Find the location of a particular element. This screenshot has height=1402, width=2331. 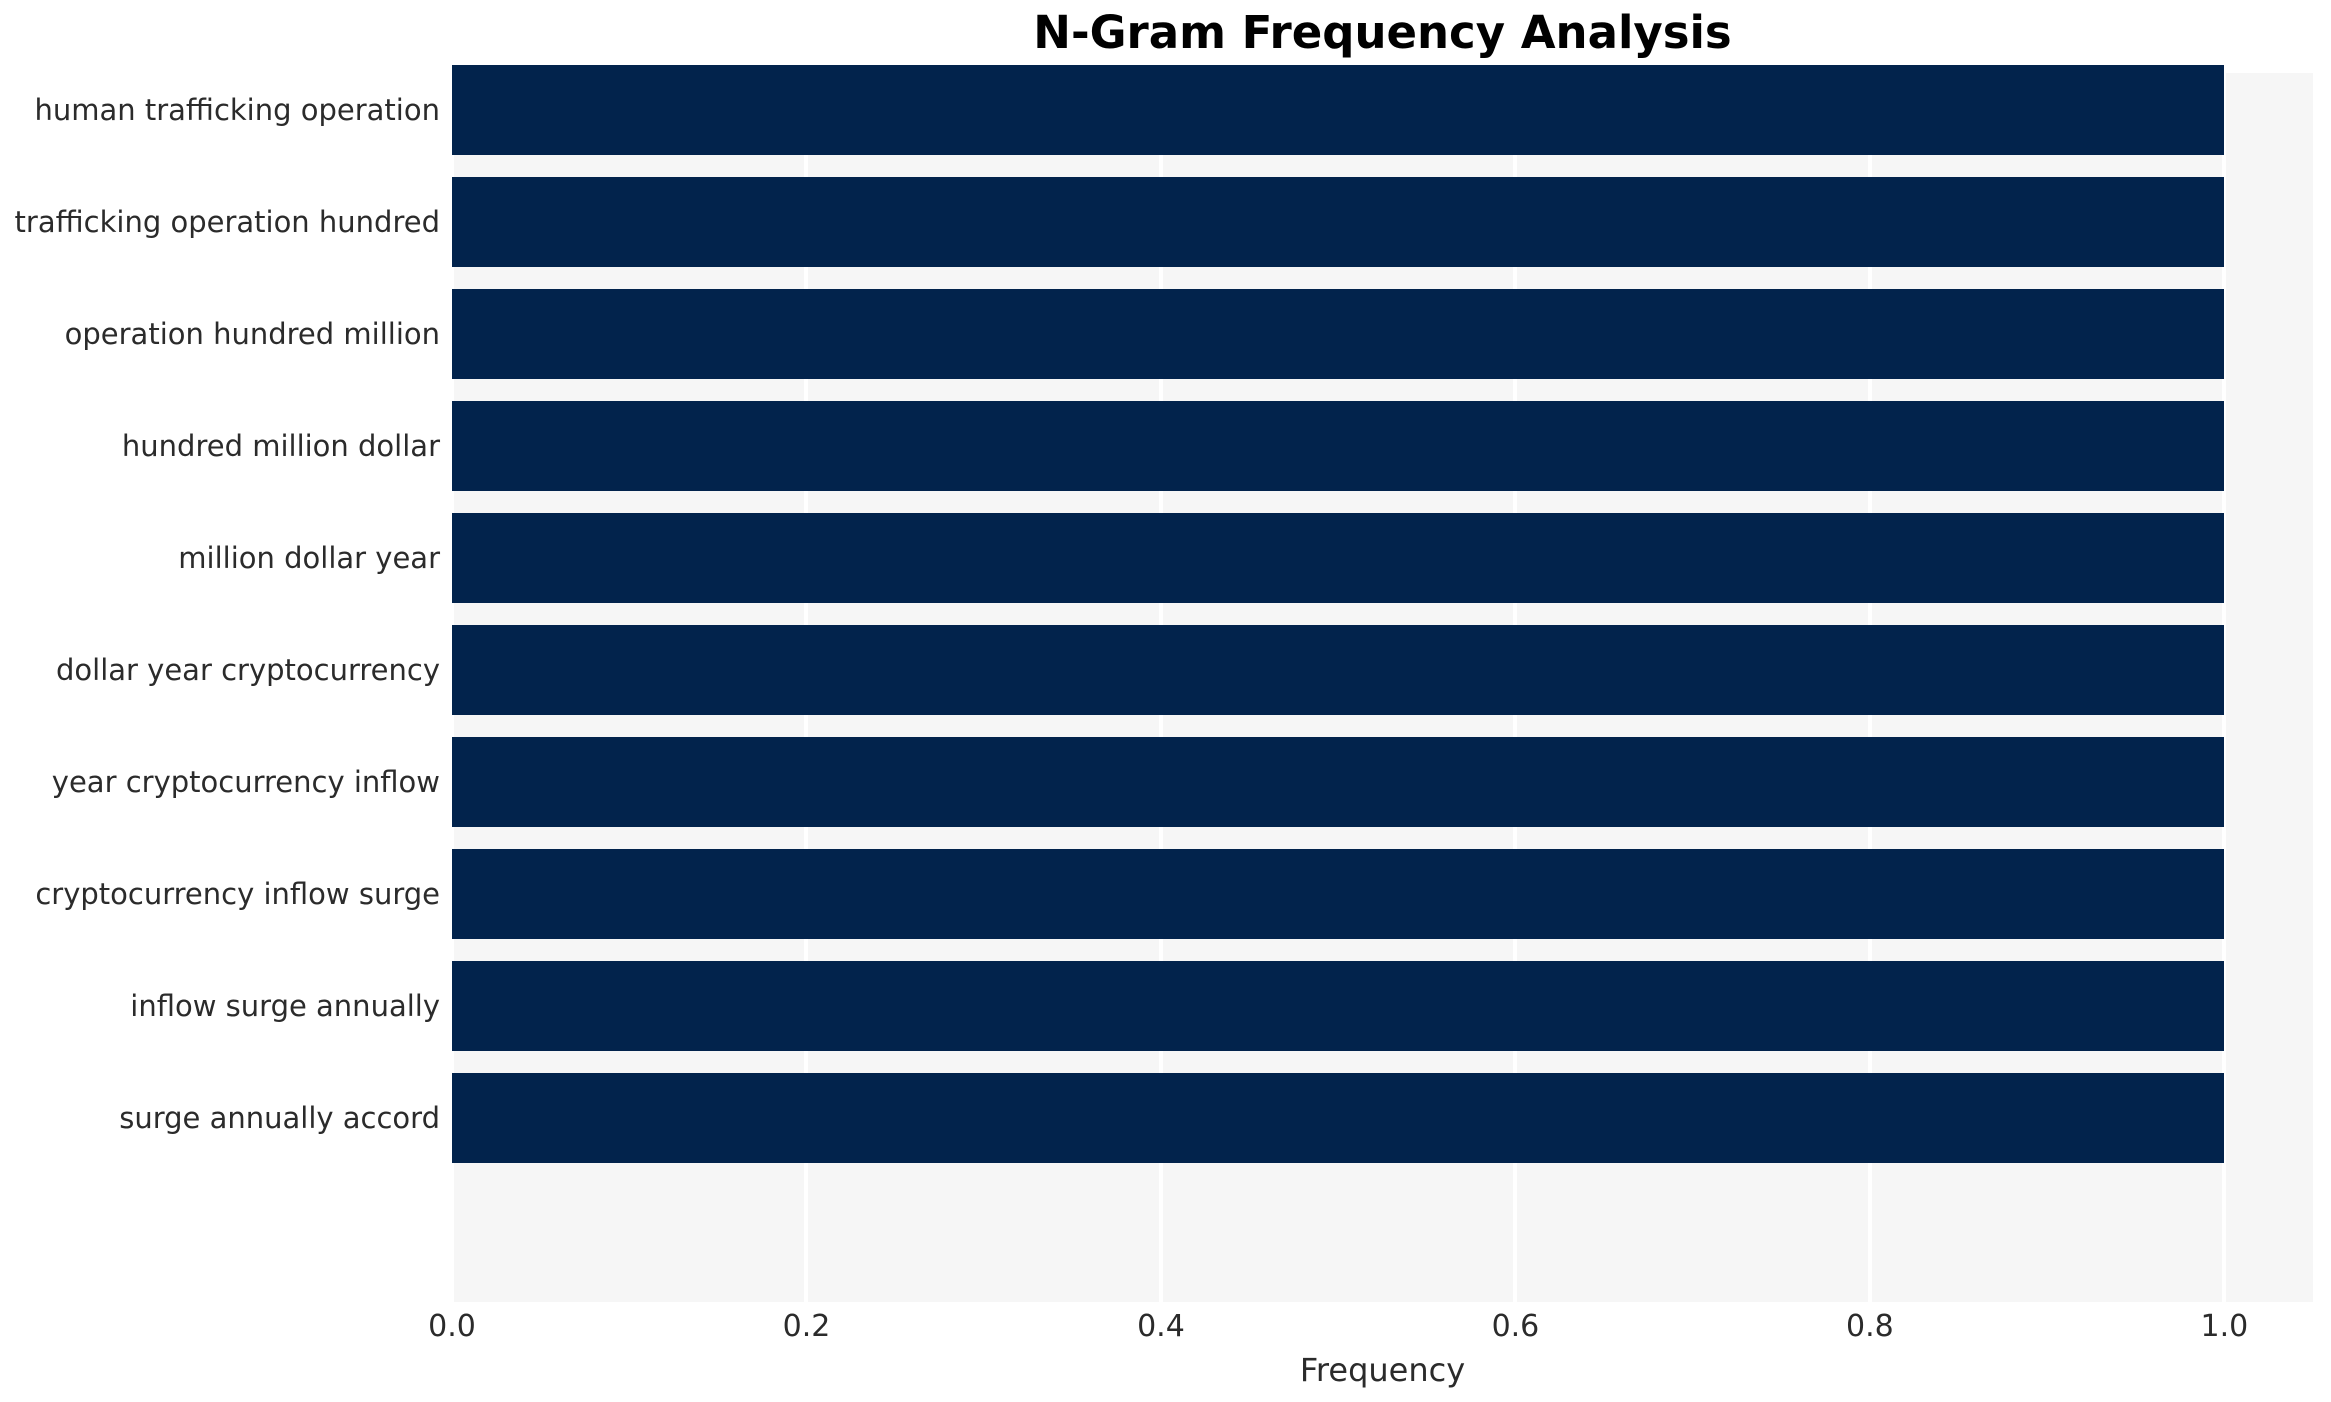

y-label-row: operation hundred million is located at coordinates (220, 334).